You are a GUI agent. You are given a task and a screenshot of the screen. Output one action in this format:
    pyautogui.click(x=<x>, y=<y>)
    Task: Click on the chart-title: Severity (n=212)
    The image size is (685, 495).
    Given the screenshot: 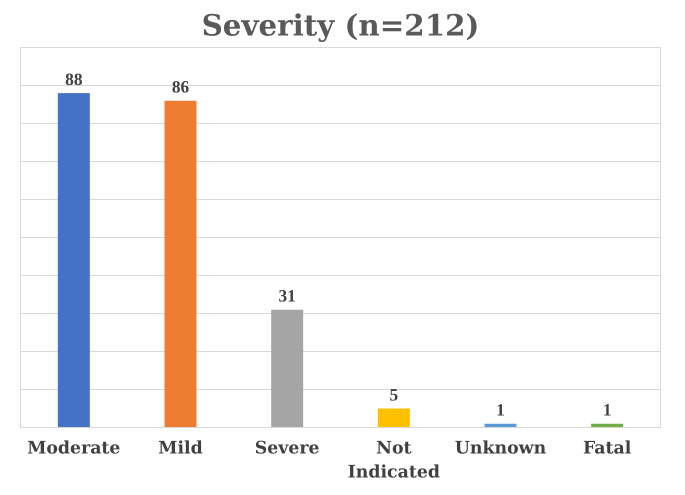 What is the action you would take?
    pyautogui.click(x=341, y=25)
    